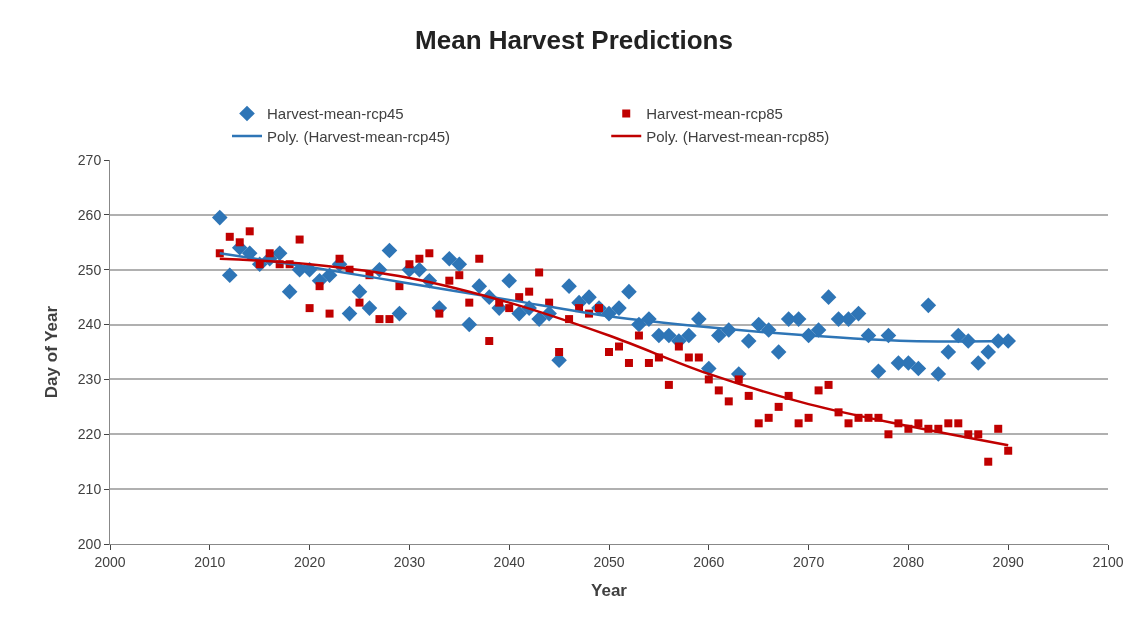  I want to click on legend-label: Poly. (Harvest-mean-rcp45), so click(359, 136).